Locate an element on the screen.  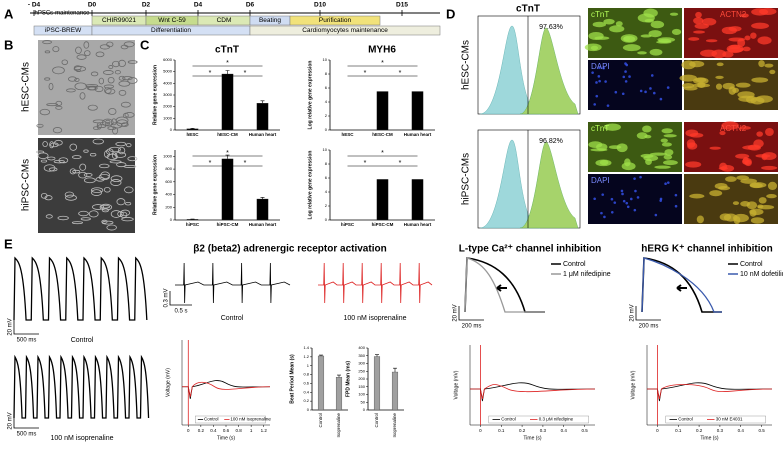
arrow is located at coordinates (681, 288).